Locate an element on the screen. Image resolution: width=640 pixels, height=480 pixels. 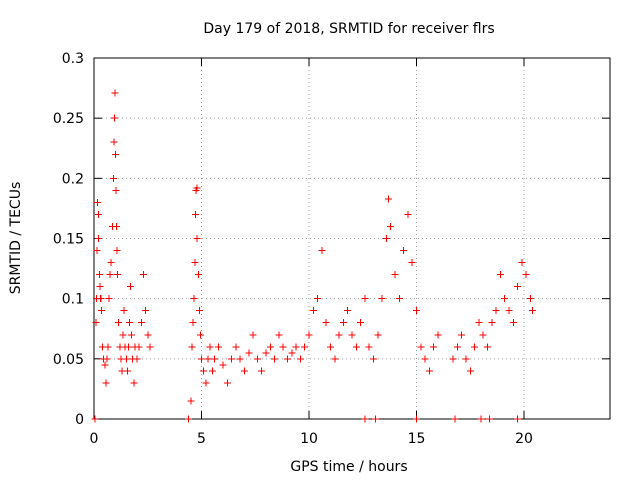
y-tick-label: 0.25 is located at coordinates (68, 119).